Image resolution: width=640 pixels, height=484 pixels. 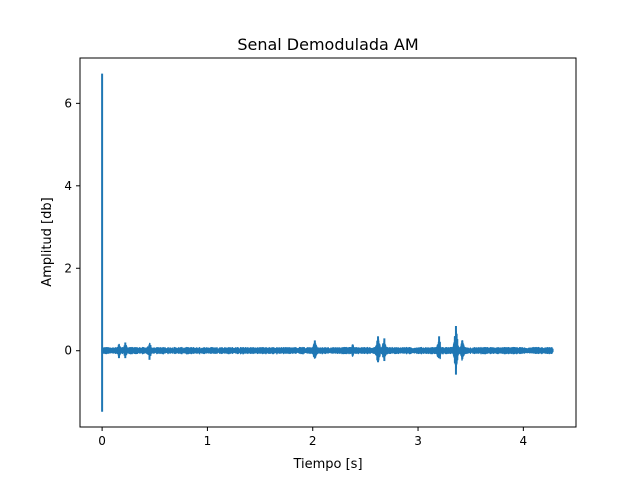 What do you see at coordinates (72, 227) in the screenshot?
I see `y-axis-ticks: 0 2 4 6` at bounding box center [72, 227].